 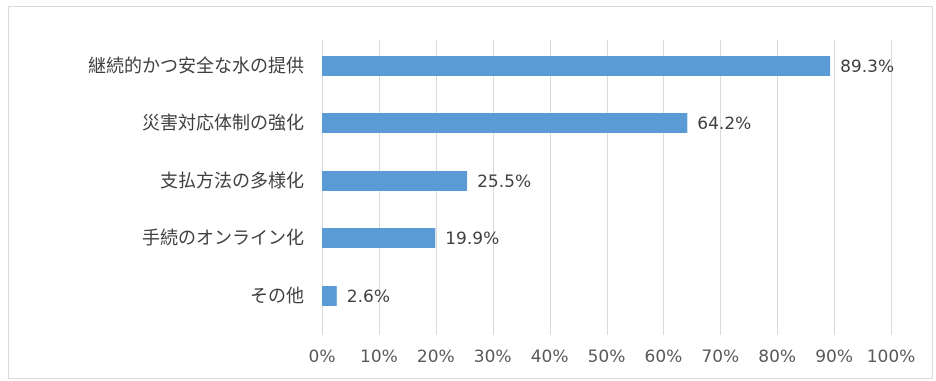 What do you see at coordinates (223, 238) in the screenshot?
I see `category-label: 手続のオンライン化` at bounding box center [223, 238].